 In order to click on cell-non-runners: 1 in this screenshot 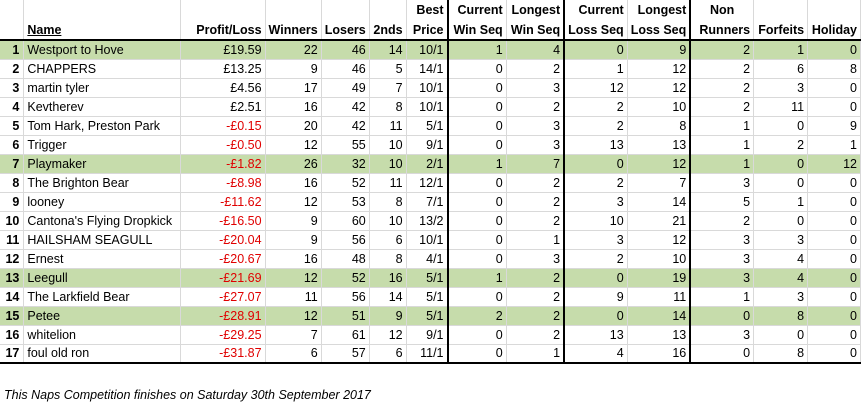, I will do `click(722, 164)`.